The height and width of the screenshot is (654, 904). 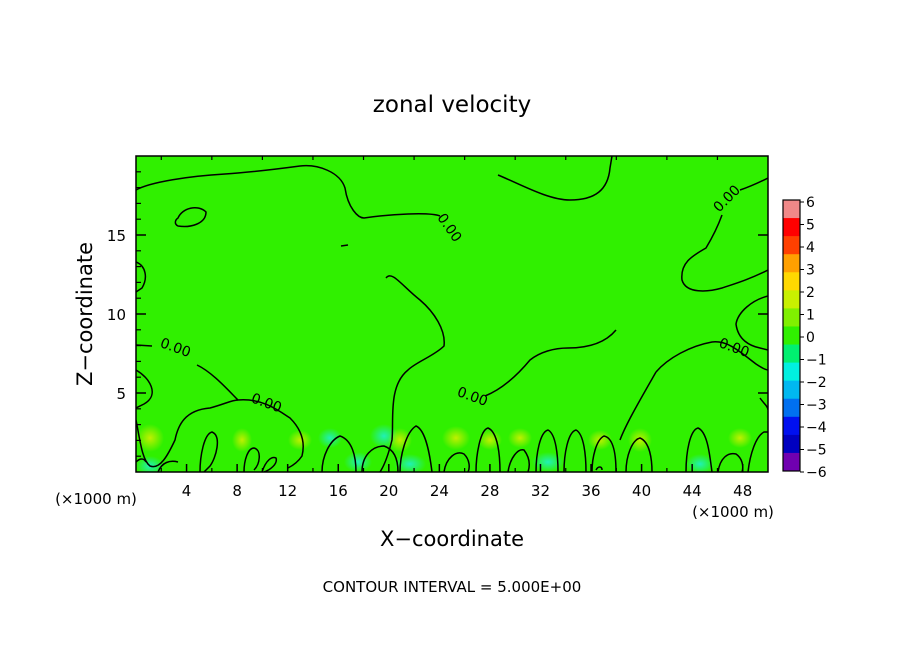 I want to click on colorbar: 6 5 4 3 2 1 0 −1 −2 −3 −4 −5 −6, so click(x=804, y=338).